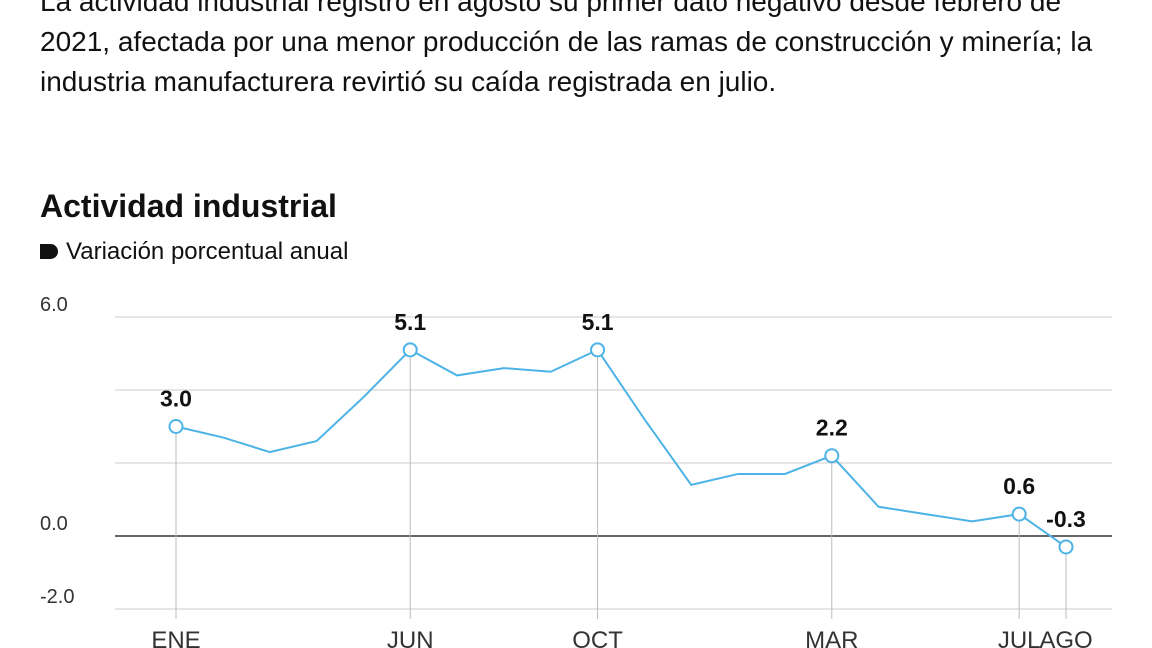 This screenshot has height=648, width=1152. Describe the element at coordinates (832, 428) in the screenshot. I see `value-label: 2.2` at that location.